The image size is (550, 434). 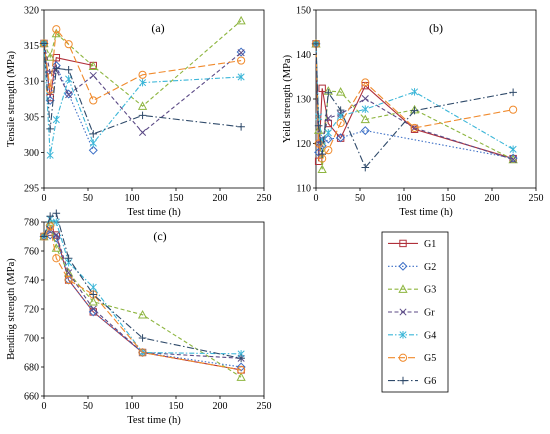 I want to click on y-tick-label: 760, so click(x=31, y=252).